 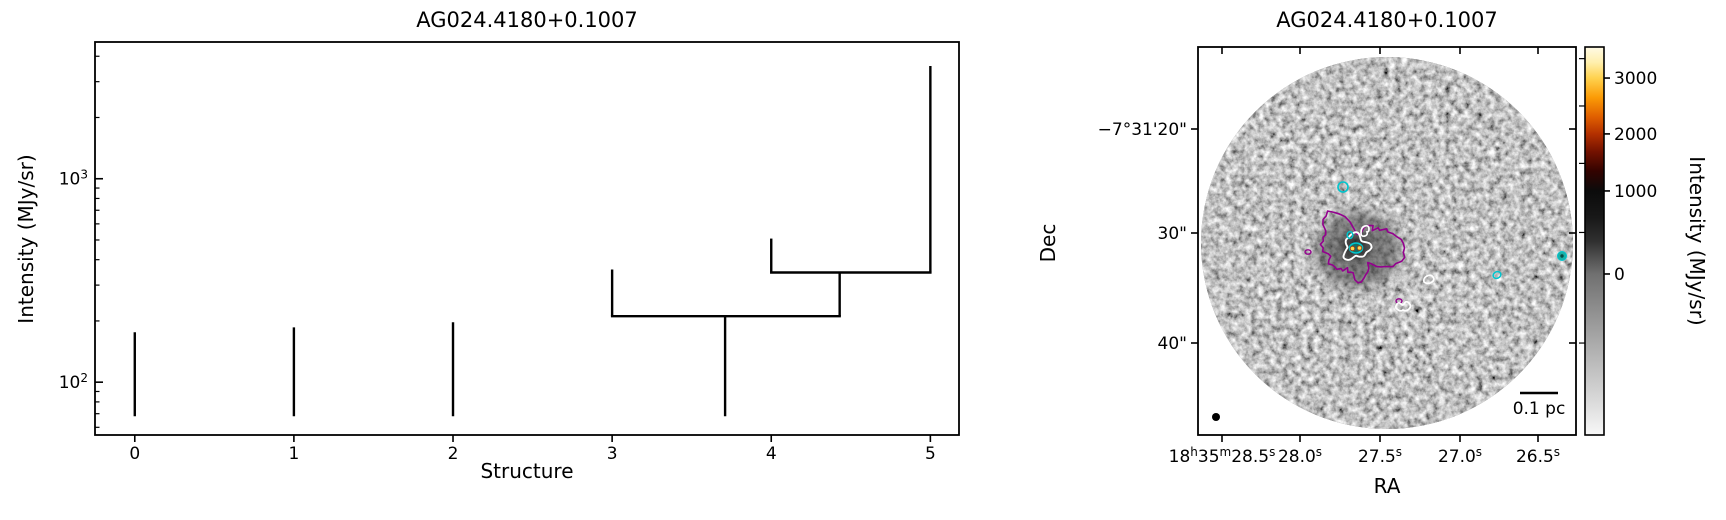 What do you see at coordinates (1635, 135) in the screenshot?
I see `colorbar-tick-label: 2000` at bounding box center [1635, 135].